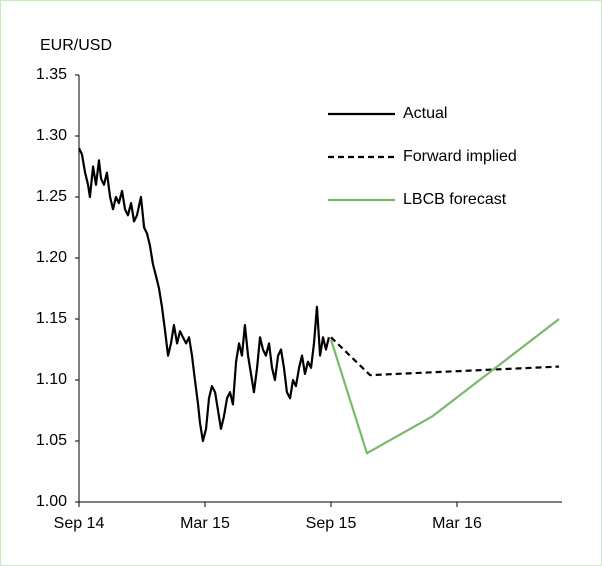  What do you see at coordinates (457, 523) in the screenshot?
I see `x-tick-label: Mar 16` at bounding box center [457, 523].